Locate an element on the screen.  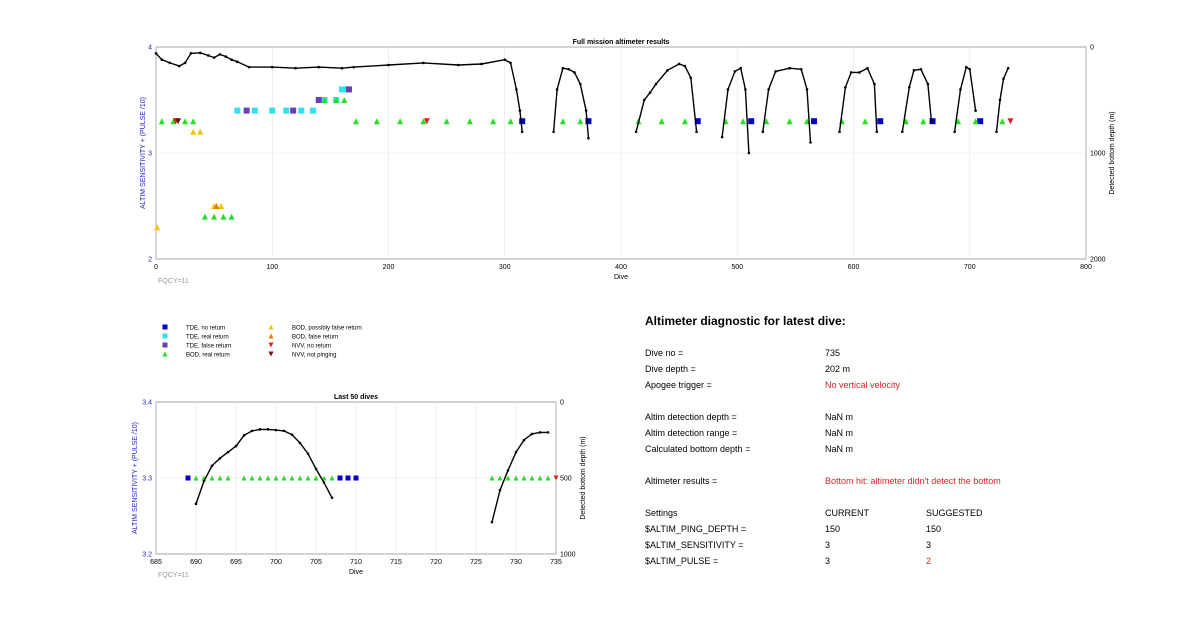
bottom-fqcy-note: FQCY=11 is located at coordinates (173, 575).